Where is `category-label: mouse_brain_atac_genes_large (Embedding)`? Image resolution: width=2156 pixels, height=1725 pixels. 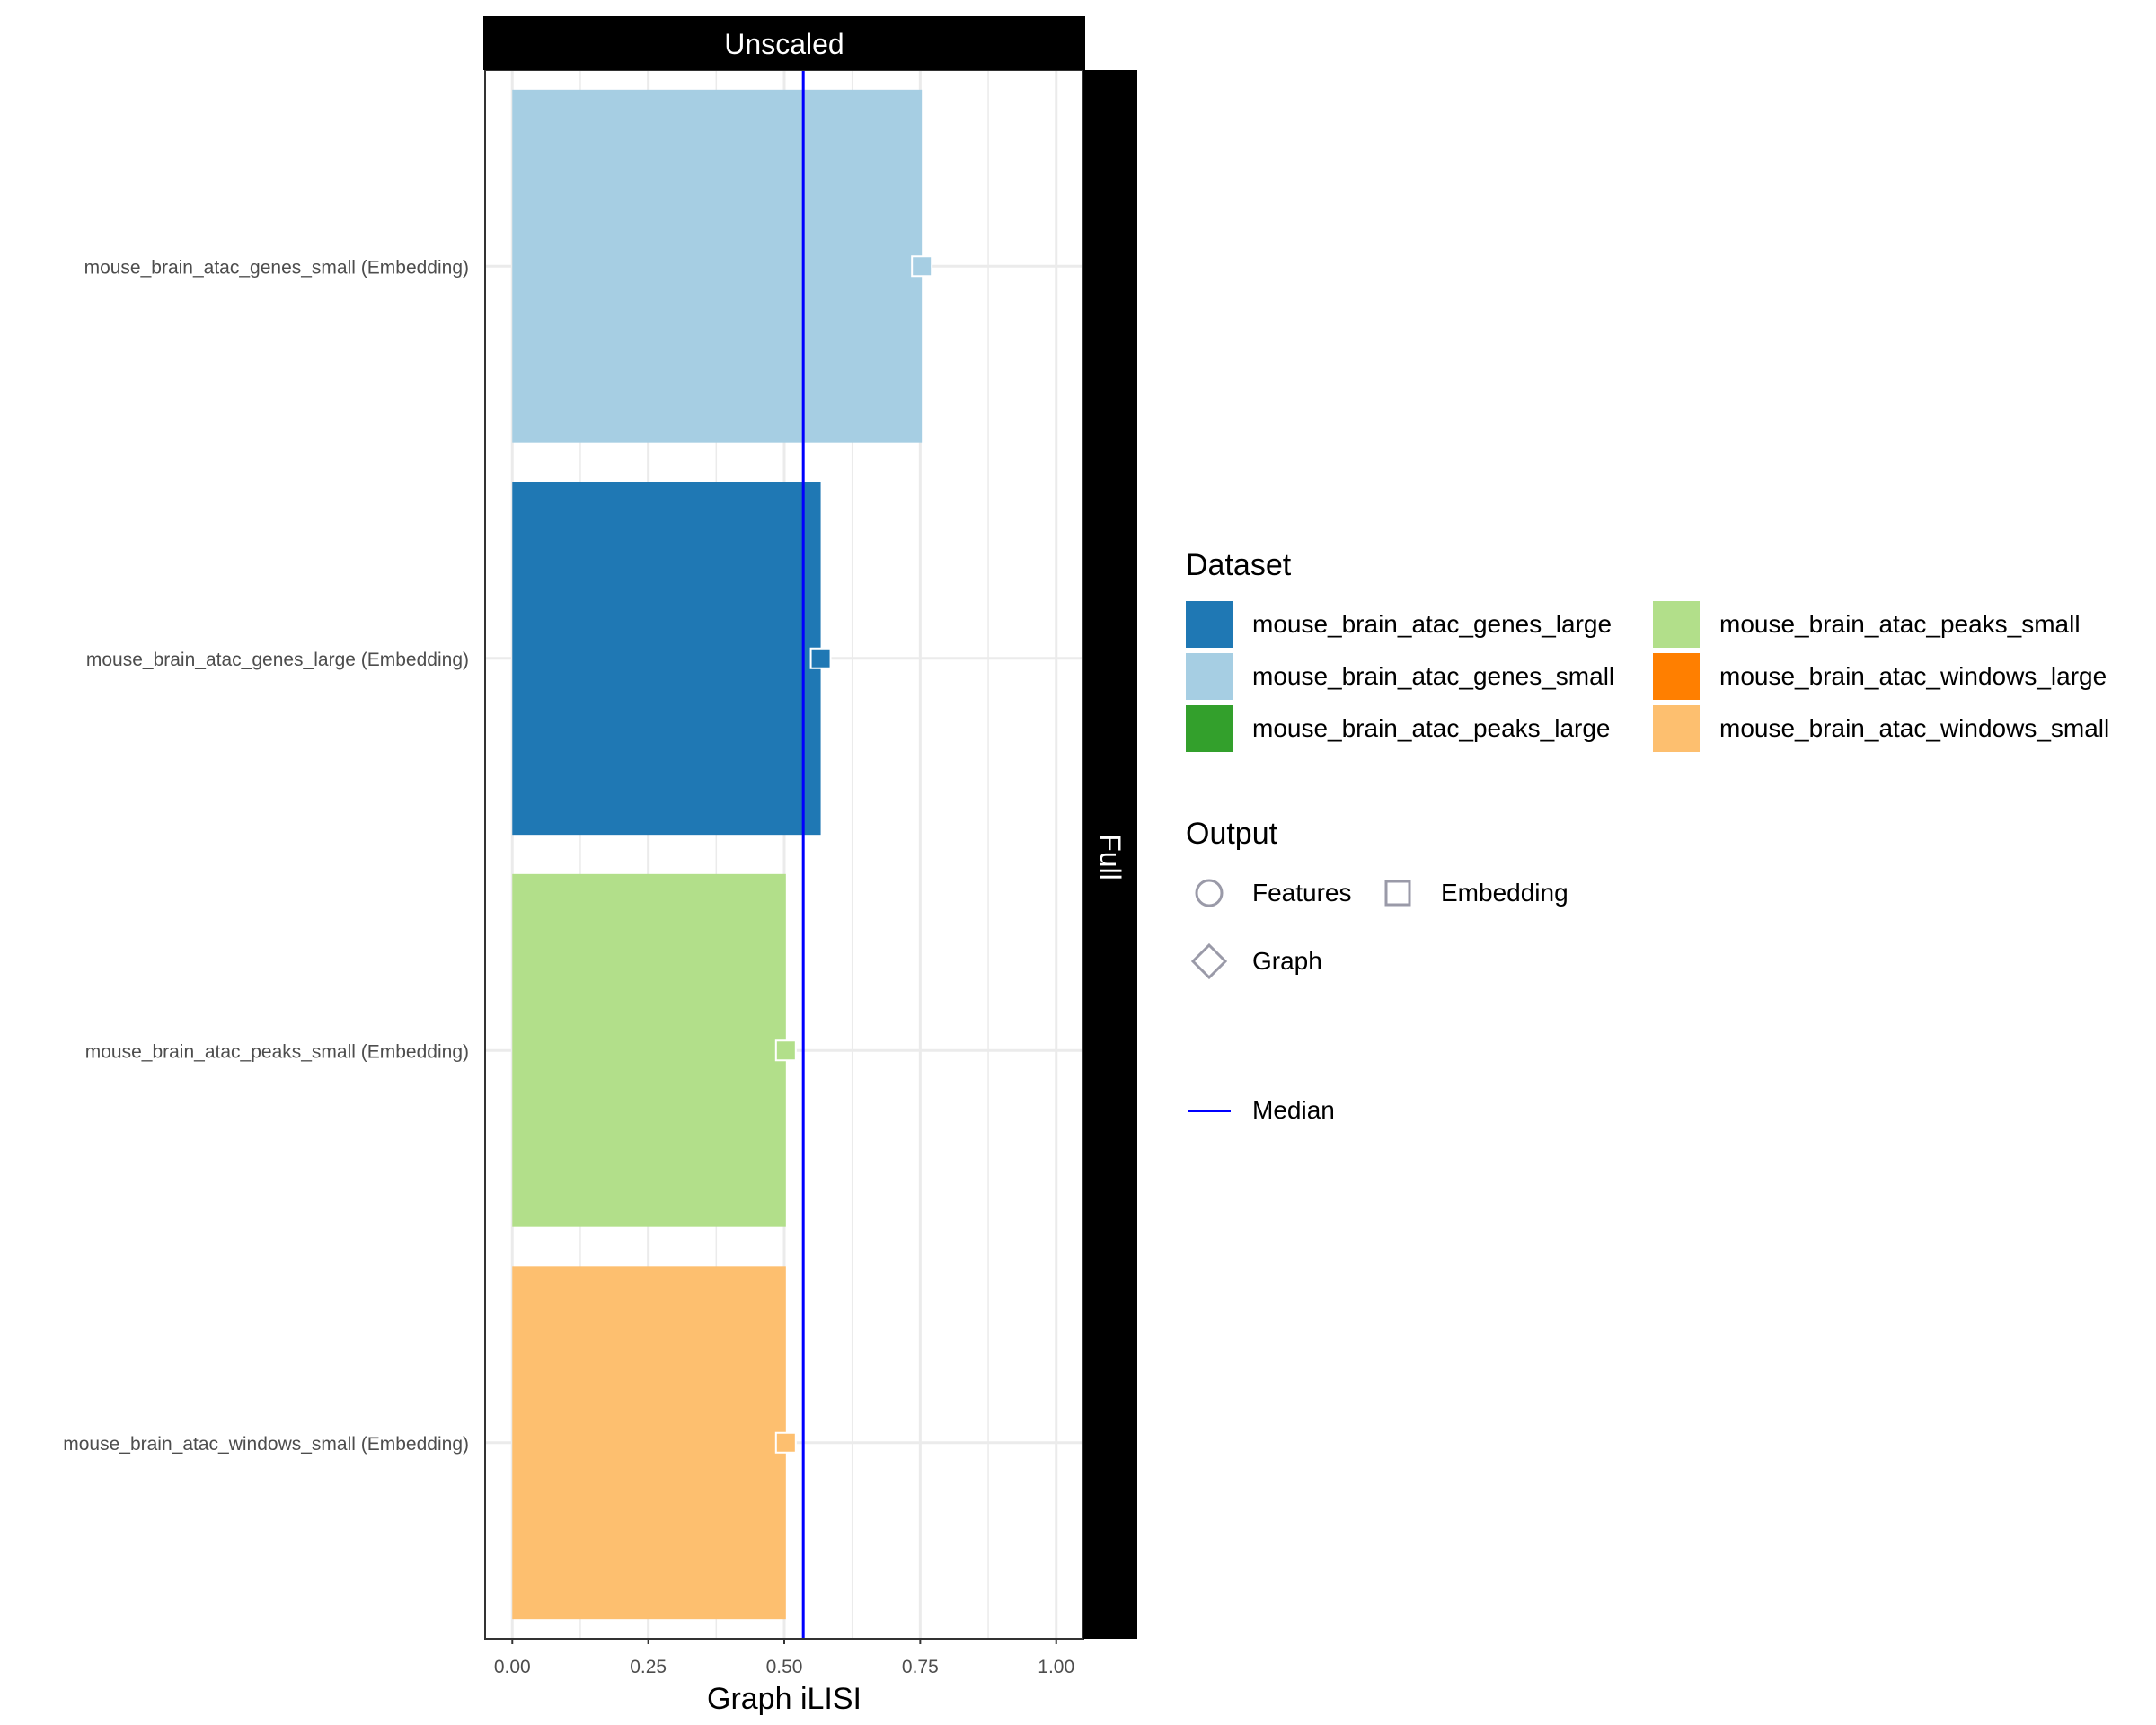 category-label: mouse_brain_atac_genes_large (Embedding) is located at coordinates (277, 660).